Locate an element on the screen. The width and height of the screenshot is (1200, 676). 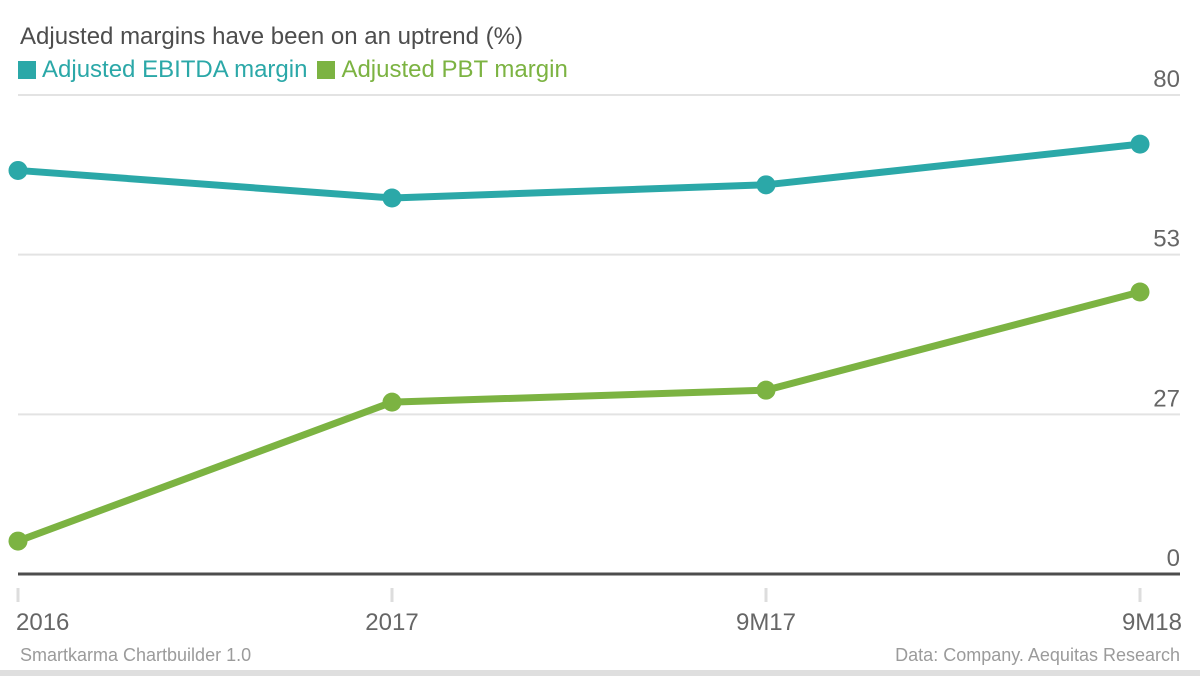
legend-item-1: Adjusted PBT margin is located at coordinates (442, 69).